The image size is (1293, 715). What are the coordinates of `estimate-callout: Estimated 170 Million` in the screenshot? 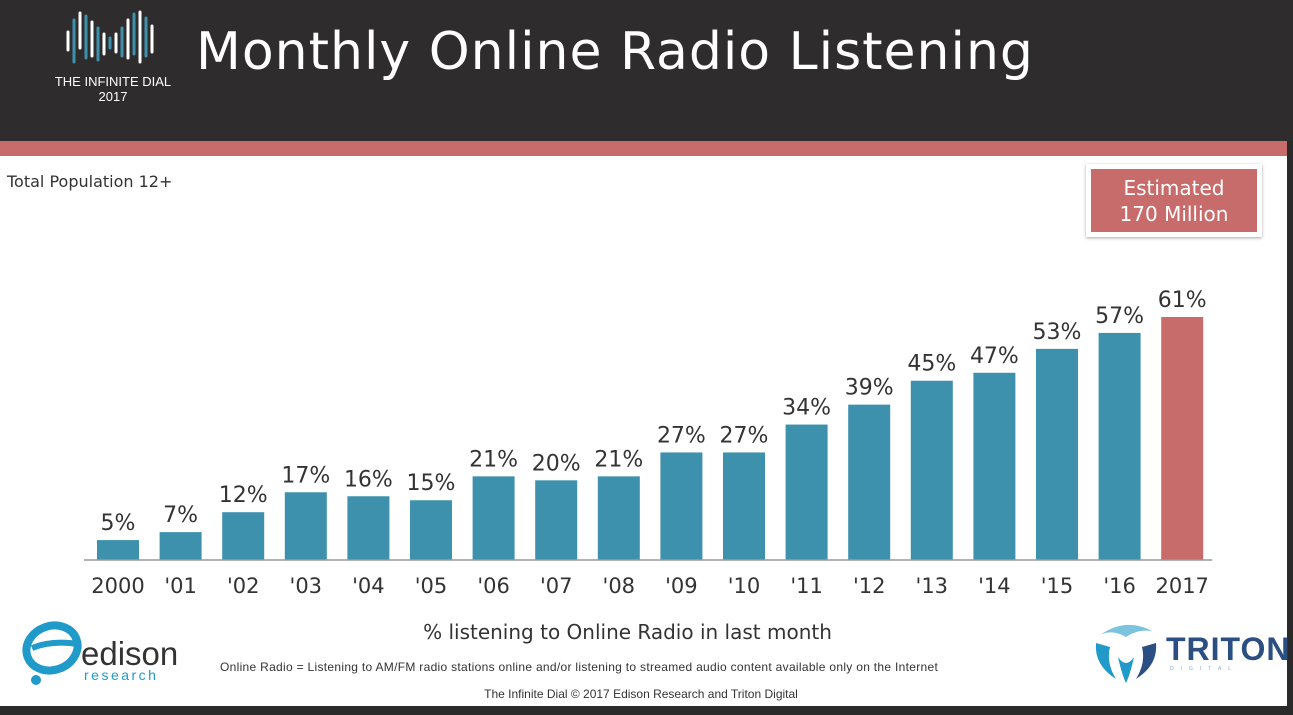 It's located at (1174, 200).